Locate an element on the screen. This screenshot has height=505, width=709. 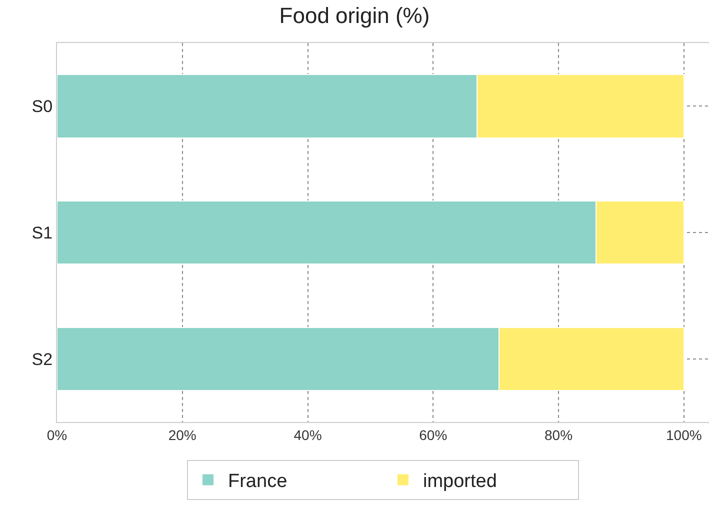
x-tick-label: 80% is located at coordinates (558, 434).